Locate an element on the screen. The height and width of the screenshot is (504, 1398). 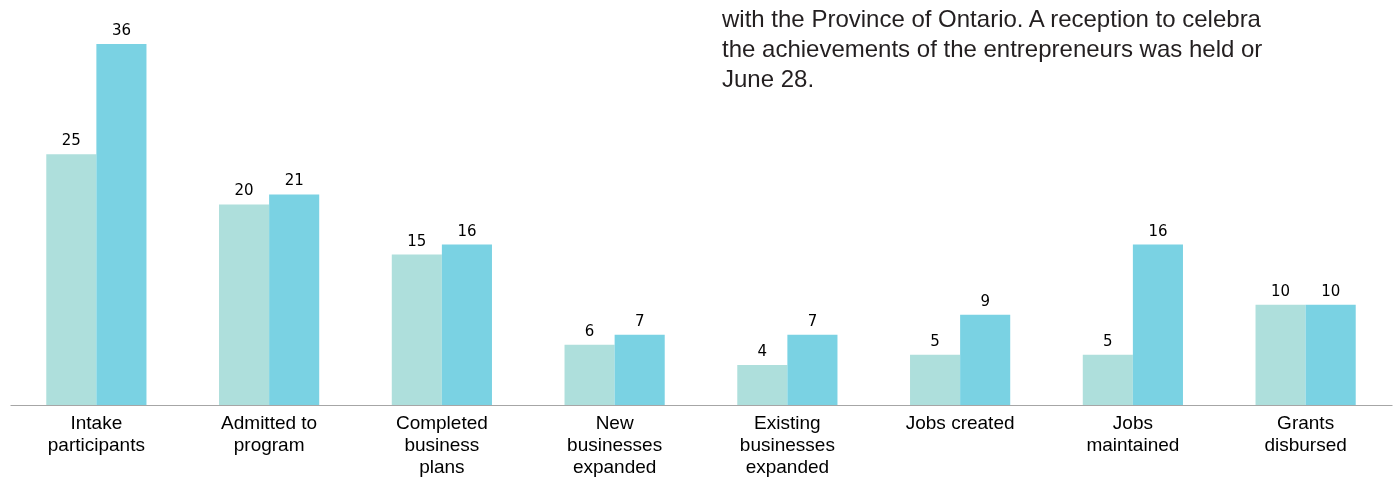
x-tick-label: Existing businesses expanded is located at coordinates (787, 444).